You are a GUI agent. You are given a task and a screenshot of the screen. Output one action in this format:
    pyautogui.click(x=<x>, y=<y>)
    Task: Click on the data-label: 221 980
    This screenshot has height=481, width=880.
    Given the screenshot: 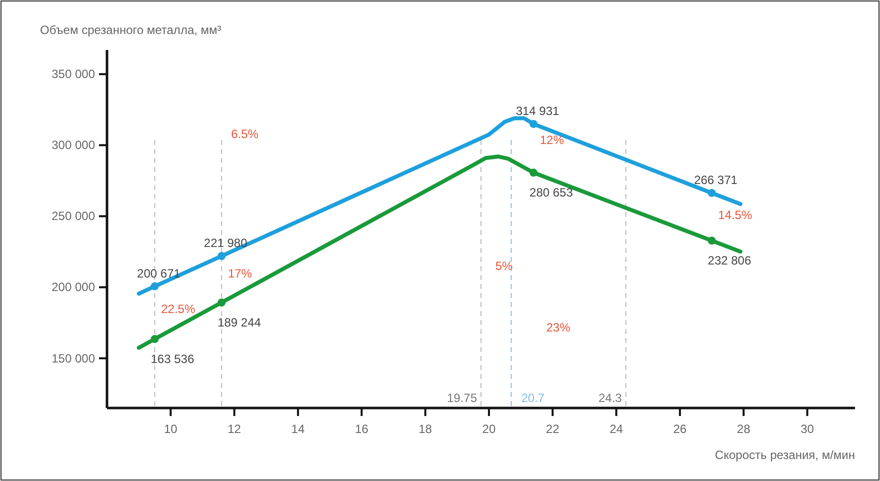 What is the action you would take?
    pyautogui.click(x=226, y=243)
    